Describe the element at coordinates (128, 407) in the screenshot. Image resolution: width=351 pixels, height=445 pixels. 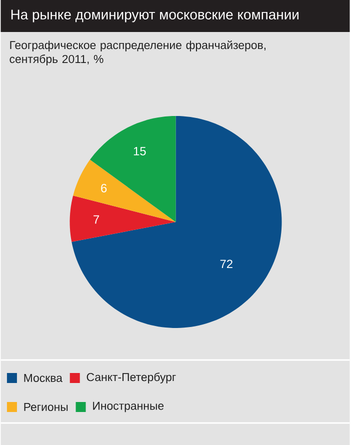
I see `legend-label: Иностранные` at that location.